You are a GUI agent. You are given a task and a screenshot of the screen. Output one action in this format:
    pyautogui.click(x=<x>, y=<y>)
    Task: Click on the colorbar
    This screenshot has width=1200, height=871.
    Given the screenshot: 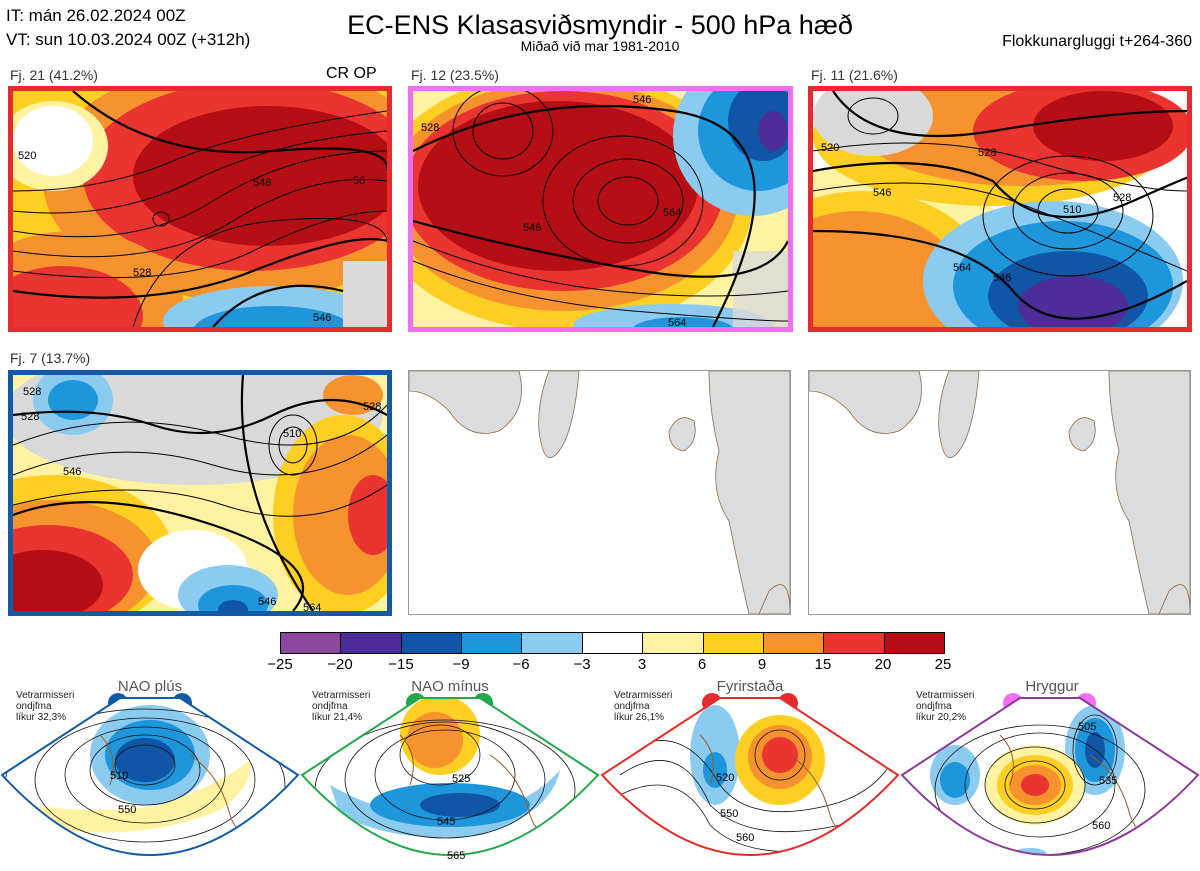 What is the action you would take?
    pyautogui.click(x=612, y=643)
    